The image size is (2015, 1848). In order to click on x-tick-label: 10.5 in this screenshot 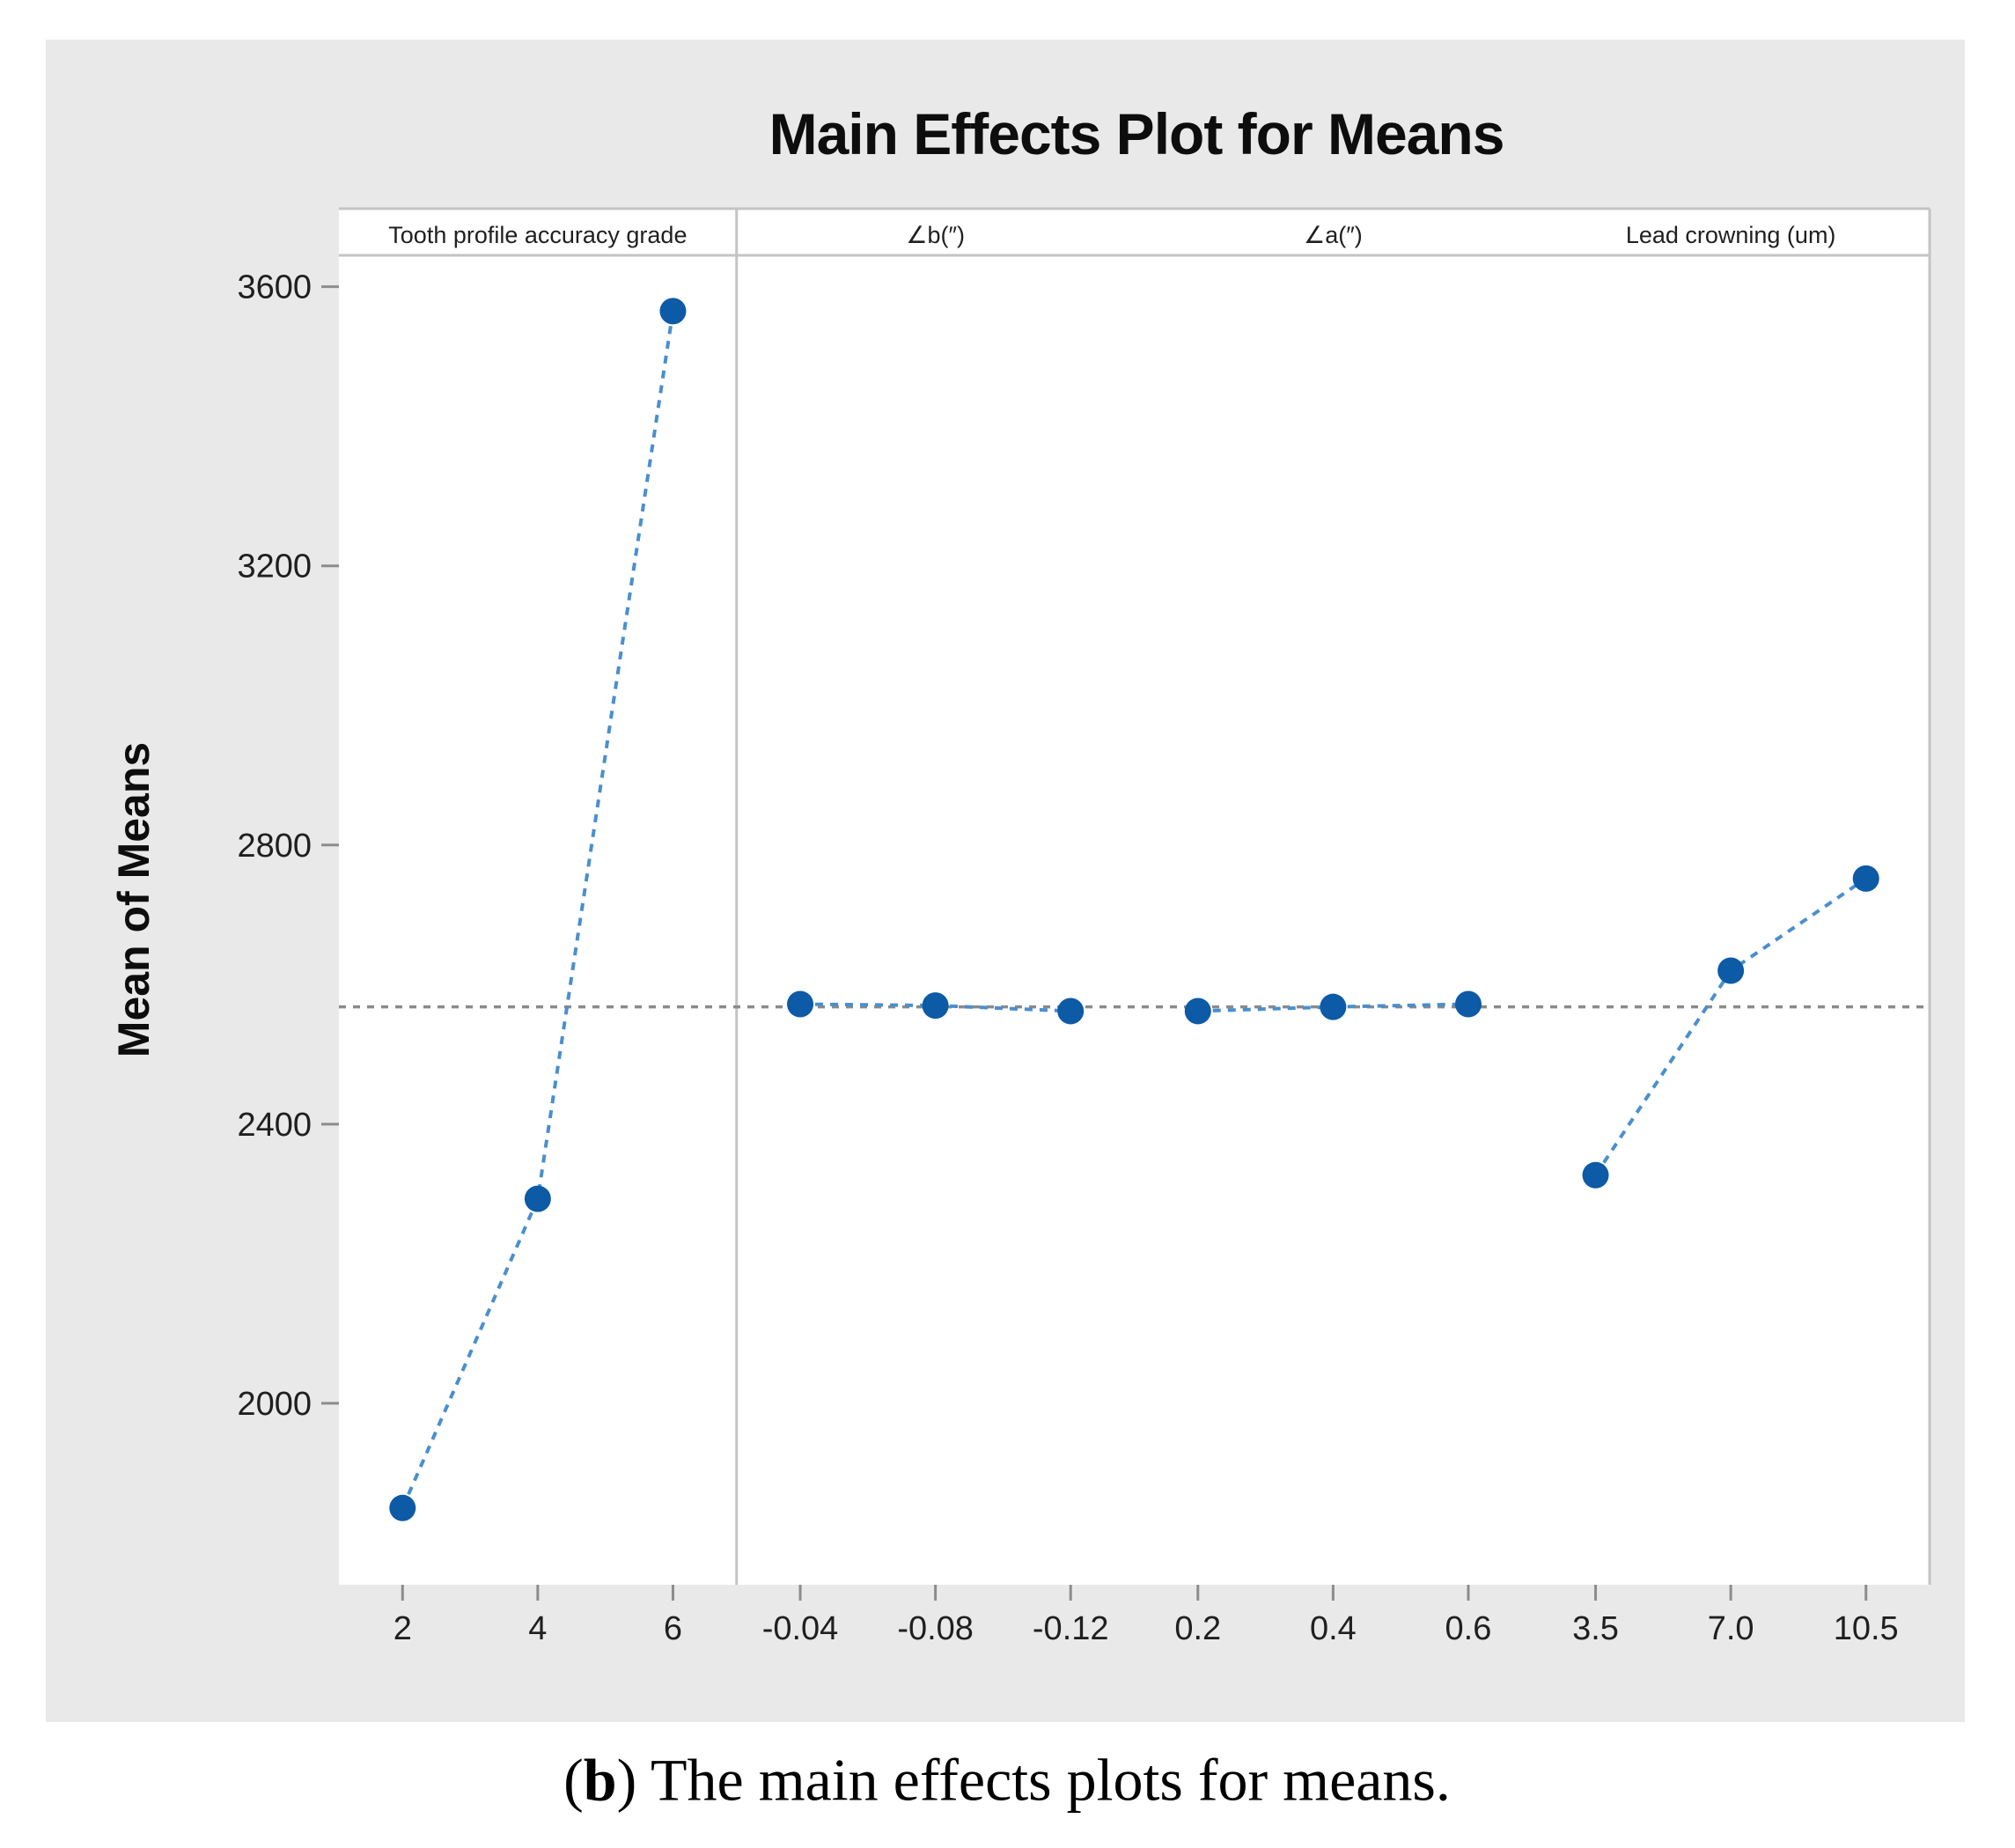, I will do `click(1866, 1628)`.